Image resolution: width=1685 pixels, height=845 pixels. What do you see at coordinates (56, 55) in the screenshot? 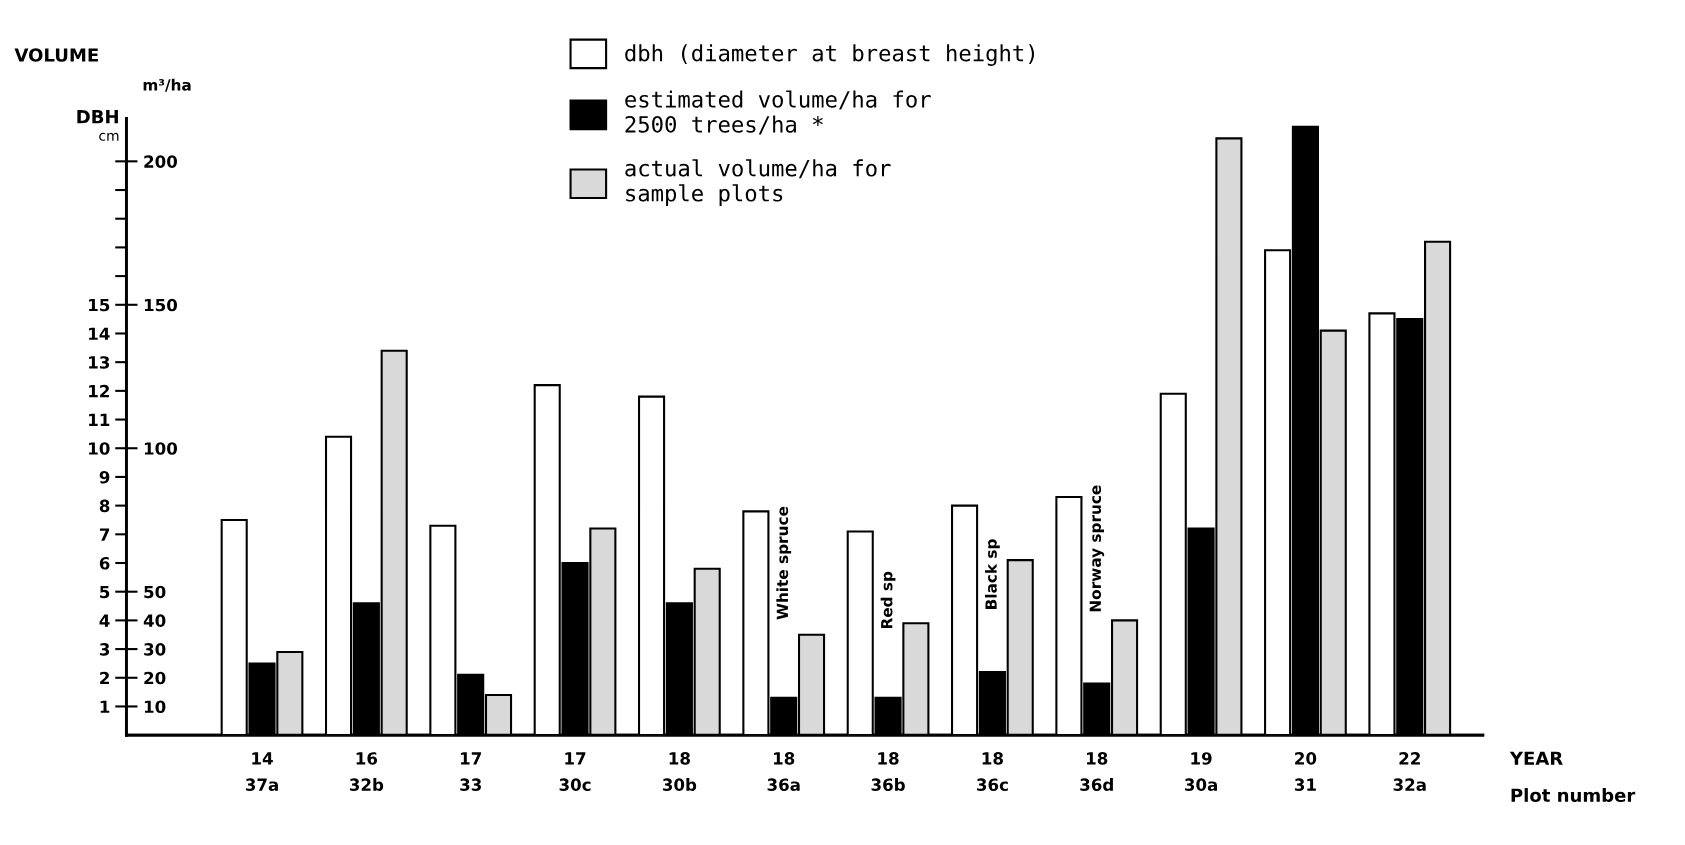
I see `text: VOLUME` at bounding box center [56, 55].